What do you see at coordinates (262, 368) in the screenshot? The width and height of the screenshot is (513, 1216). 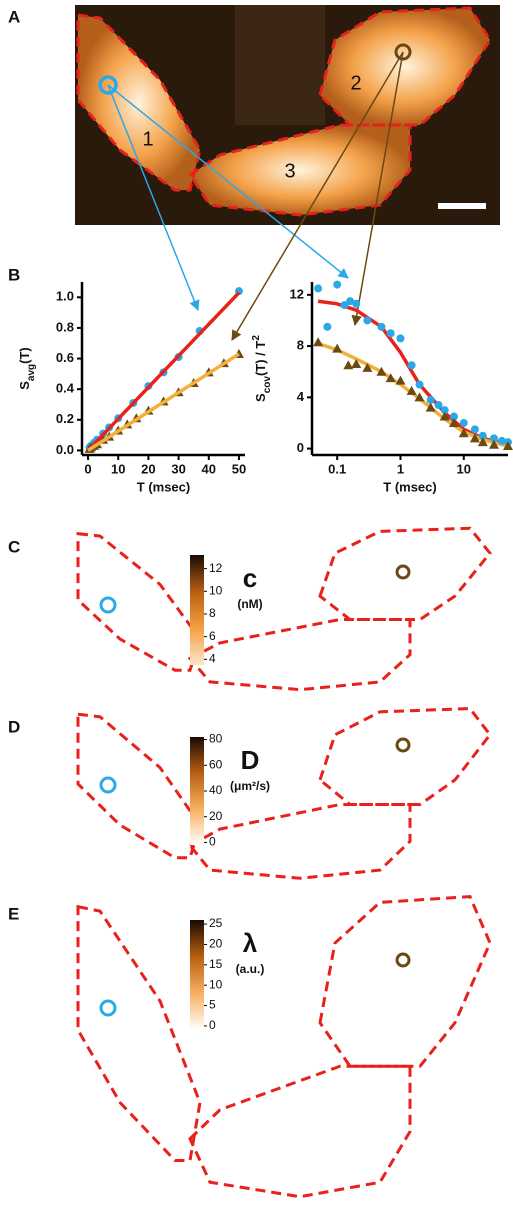 I see `y-axis-label: Scov(T) / T2` at bounding box center [262, 368].